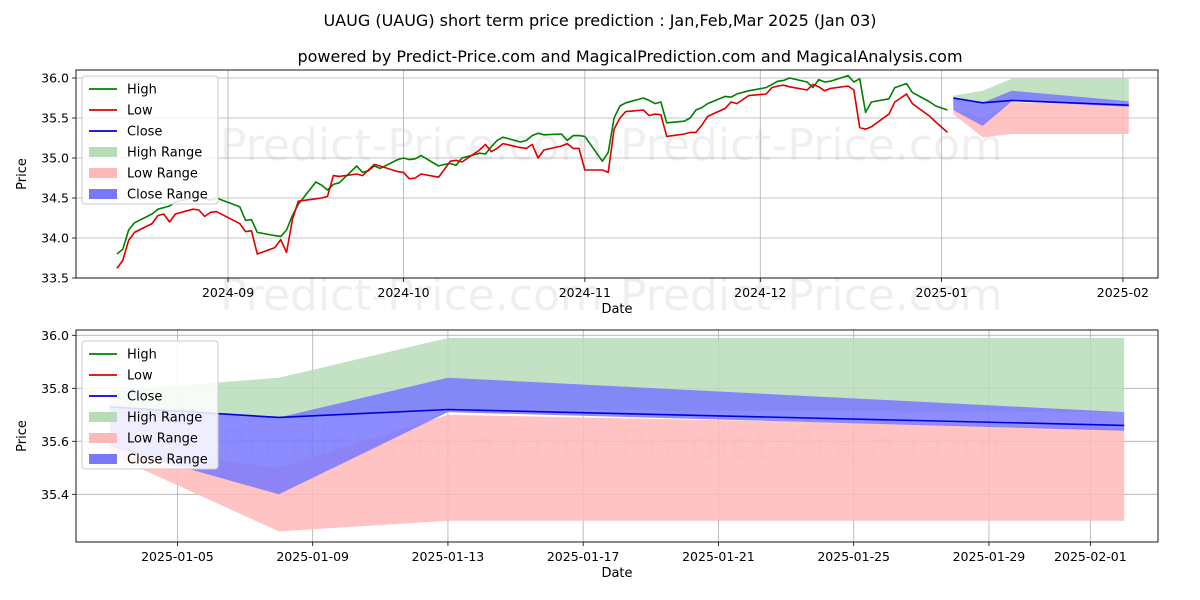 This screenshot has width=1200, height=600. What do you see at coordinates (585, 292) in the screenshot?
I see `x-tick-label: 2024-11` at bounding box center [585, 292].